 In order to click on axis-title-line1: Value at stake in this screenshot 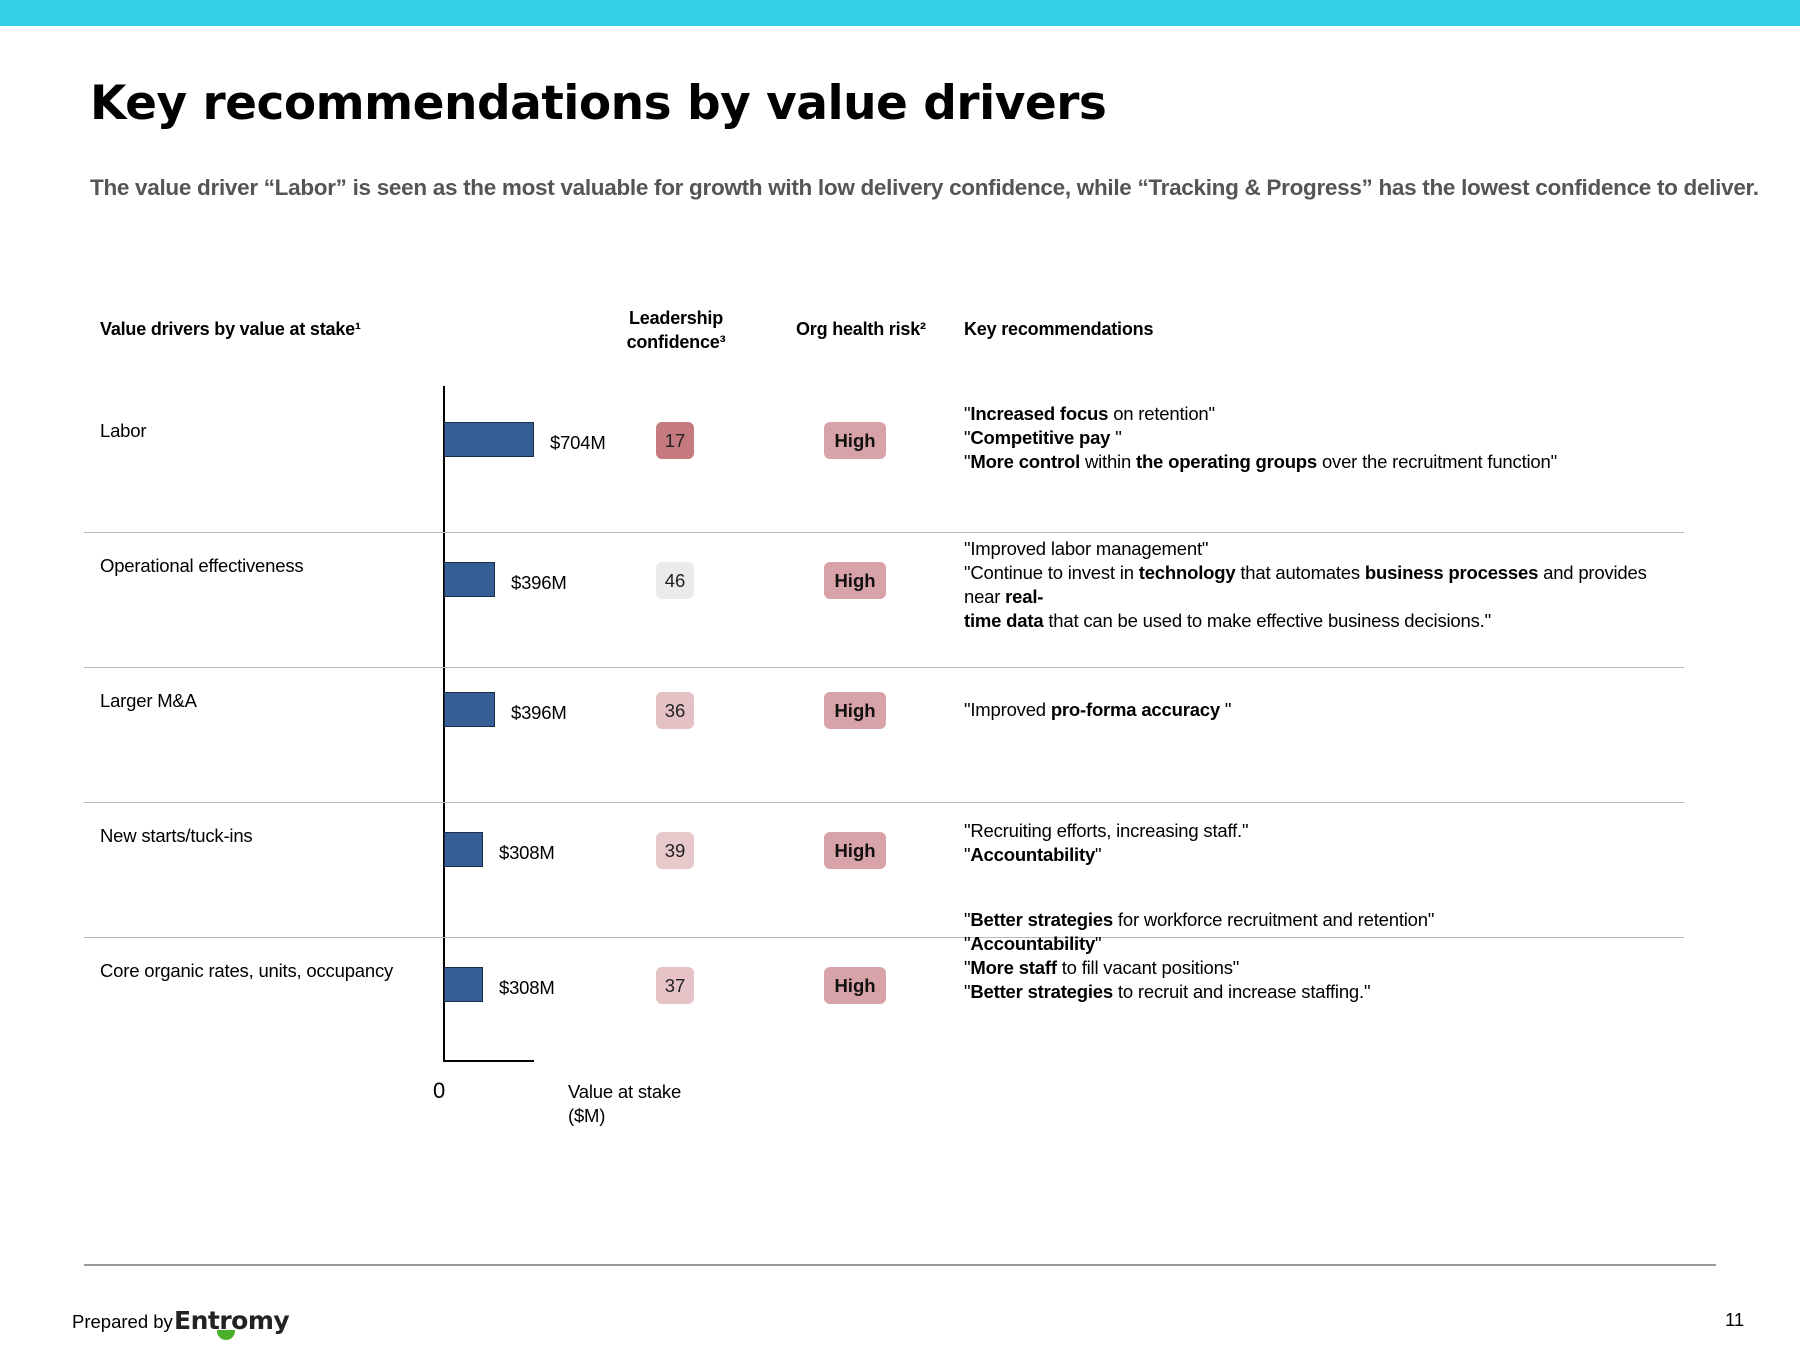, I will do `click(625, 1091)`.